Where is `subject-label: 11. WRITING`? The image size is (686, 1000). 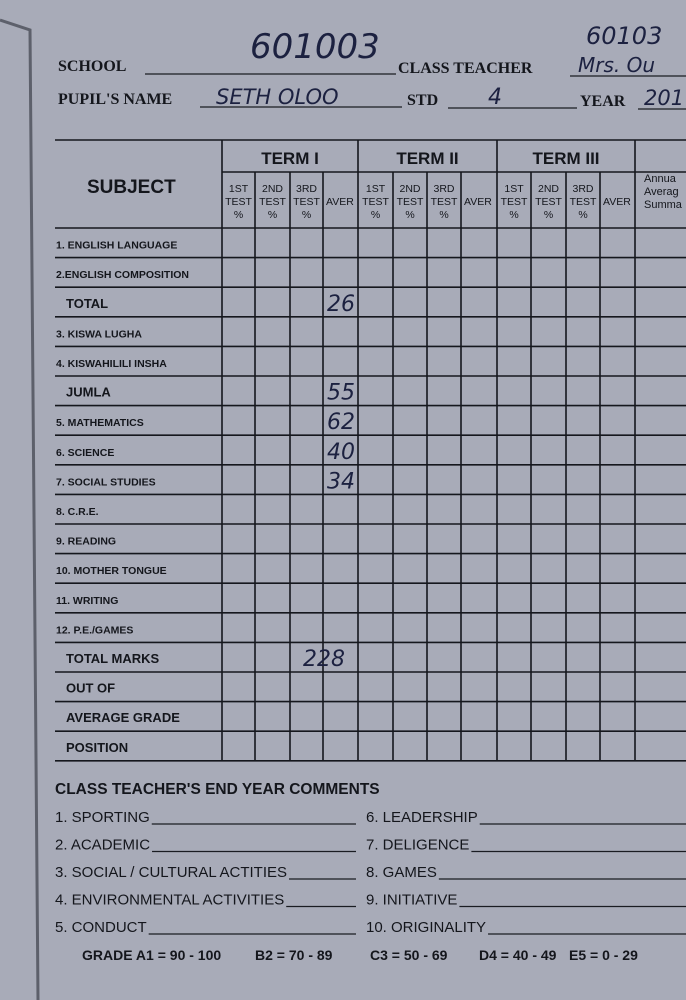 subject-label: 11. WRITING is located at coordinates (87, 601).